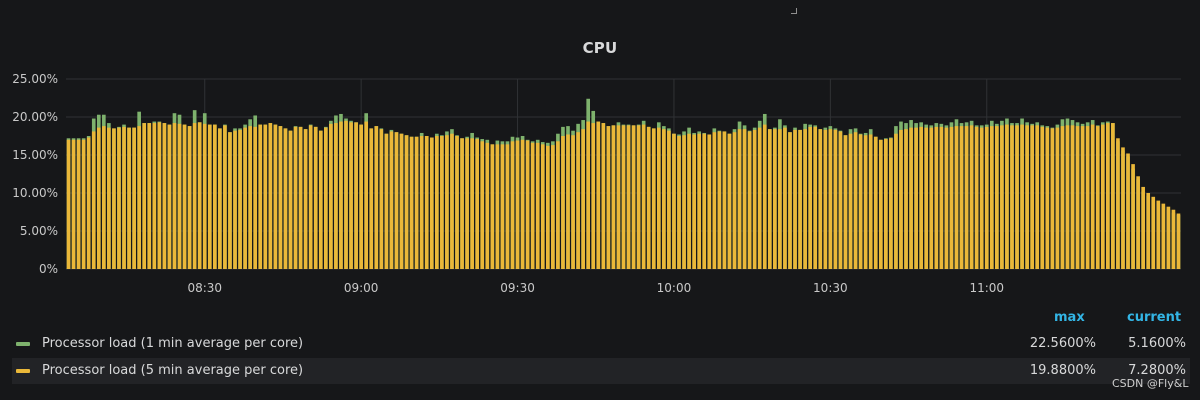  I want to click on panel-title: CPU, so click(600, 48).